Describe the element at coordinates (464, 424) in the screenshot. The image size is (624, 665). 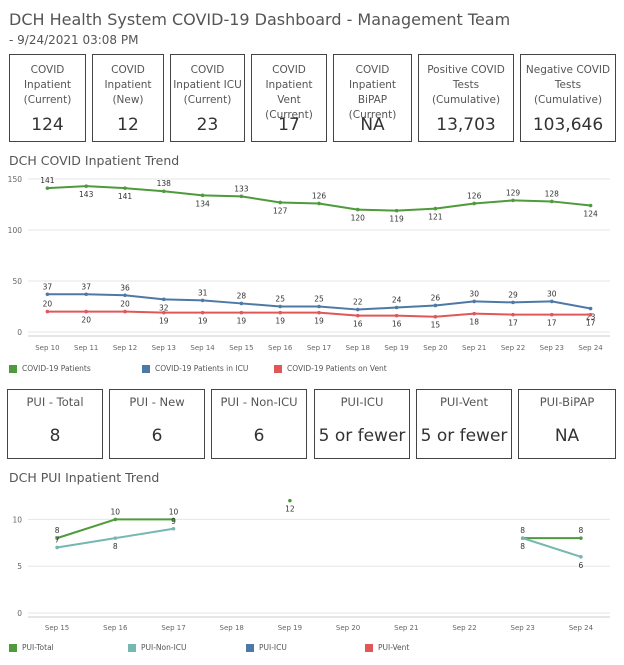
I see `kpi-pui-vent: PUI-Vent 5 or fewer` at that location.